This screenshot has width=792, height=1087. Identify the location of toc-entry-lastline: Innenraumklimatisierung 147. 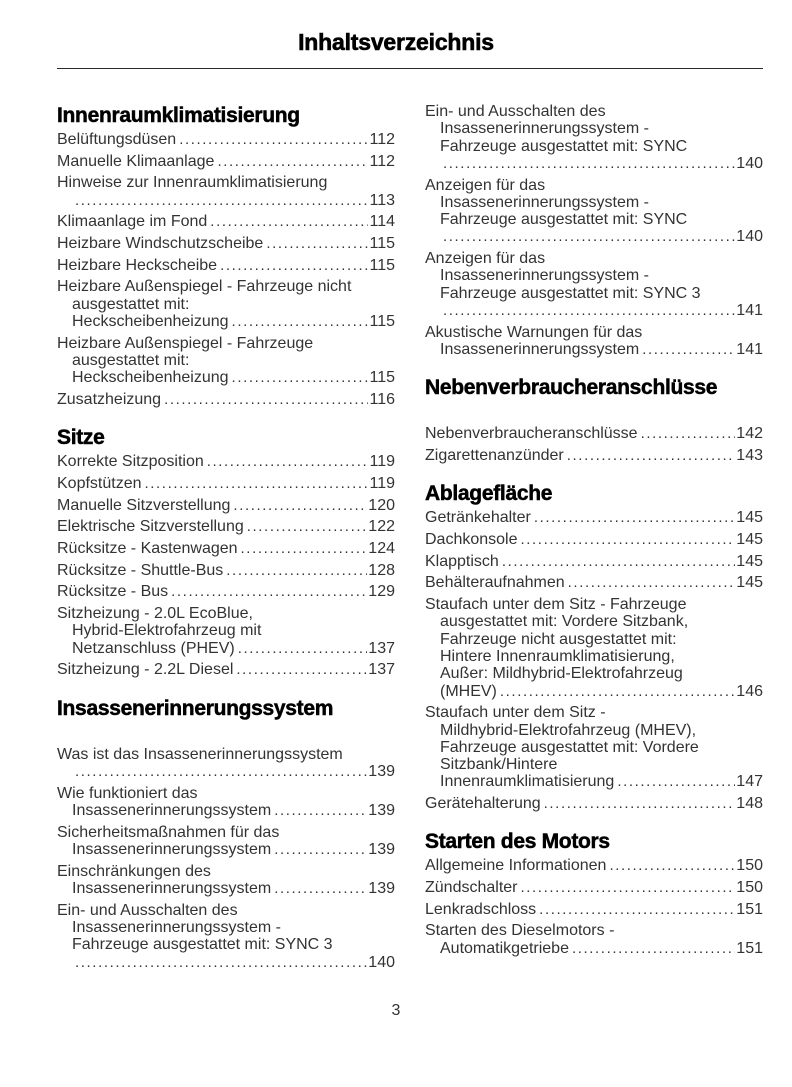
(594, 781).